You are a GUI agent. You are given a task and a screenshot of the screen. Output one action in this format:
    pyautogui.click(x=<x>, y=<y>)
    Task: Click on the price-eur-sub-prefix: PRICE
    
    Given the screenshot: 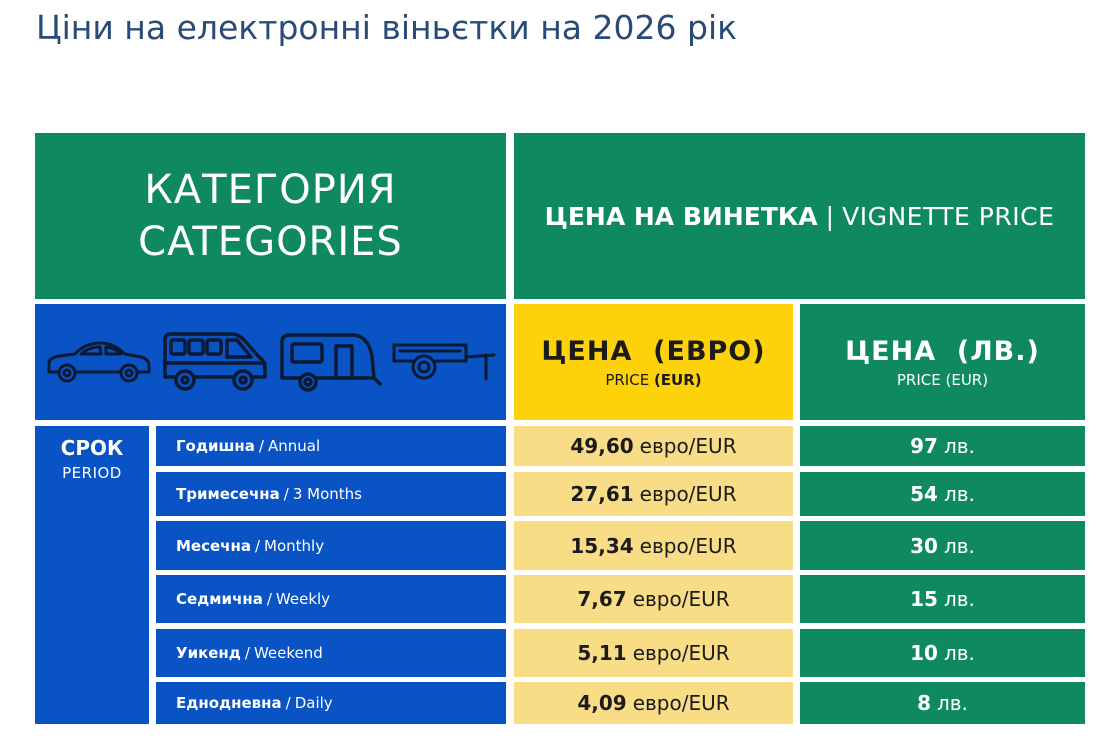 What is the action you would take?
    pyautogui.click(x=627, y=379)
    